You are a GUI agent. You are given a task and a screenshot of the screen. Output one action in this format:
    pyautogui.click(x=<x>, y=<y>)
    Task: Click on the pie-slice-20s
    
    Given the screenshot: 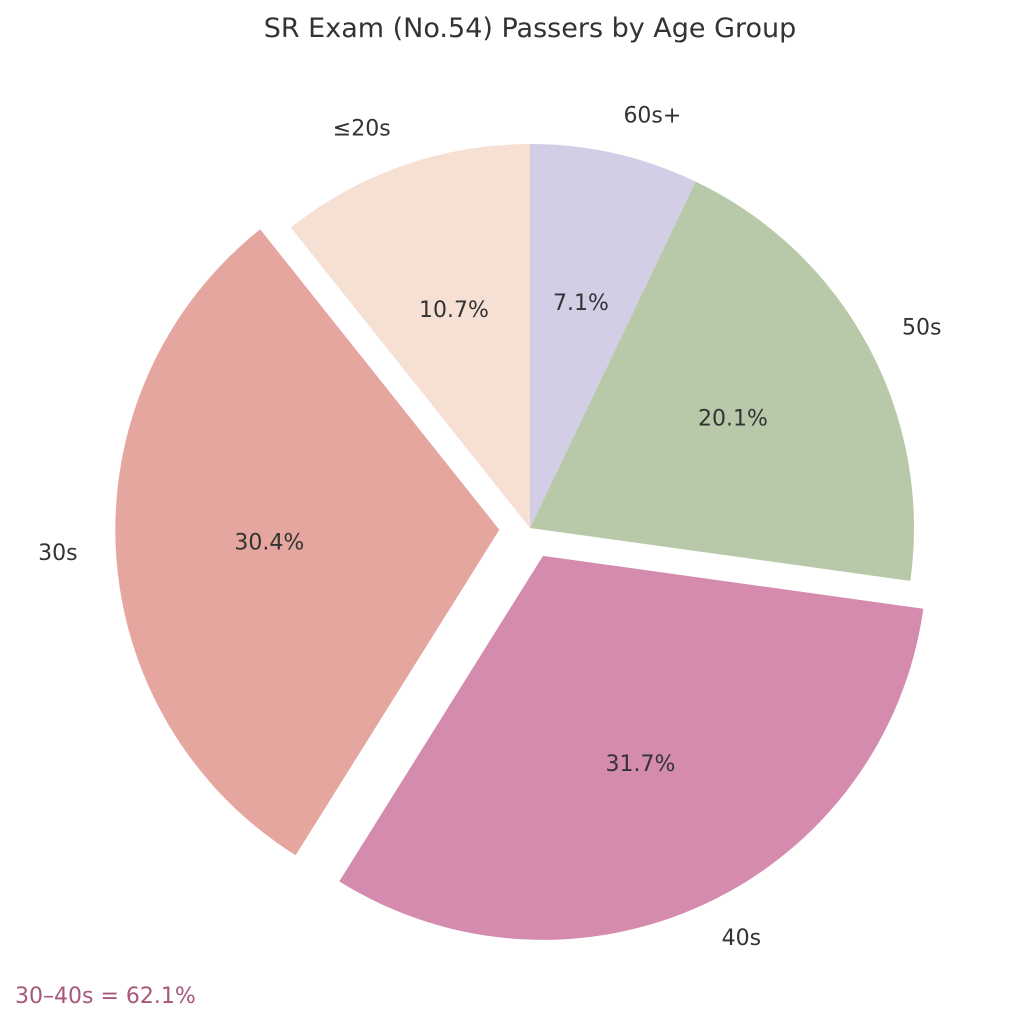 What is the action you would take?
    pyautogui.click(x=410, y=336)
    